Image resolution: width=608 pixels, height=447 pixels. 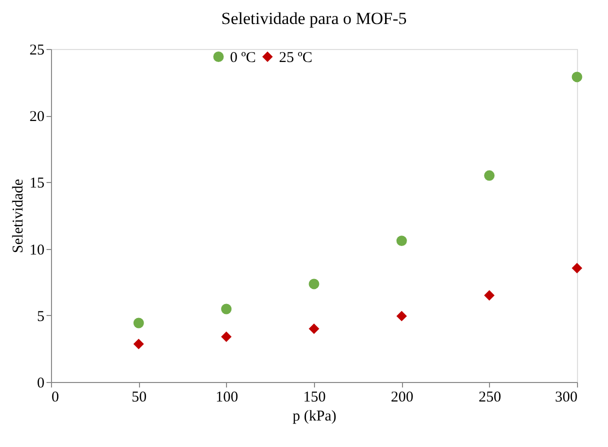 What do you see at coordinates (227, 398) in the screenshot?
I see `x-tick-label: 100` at bounding box center [227, 398].